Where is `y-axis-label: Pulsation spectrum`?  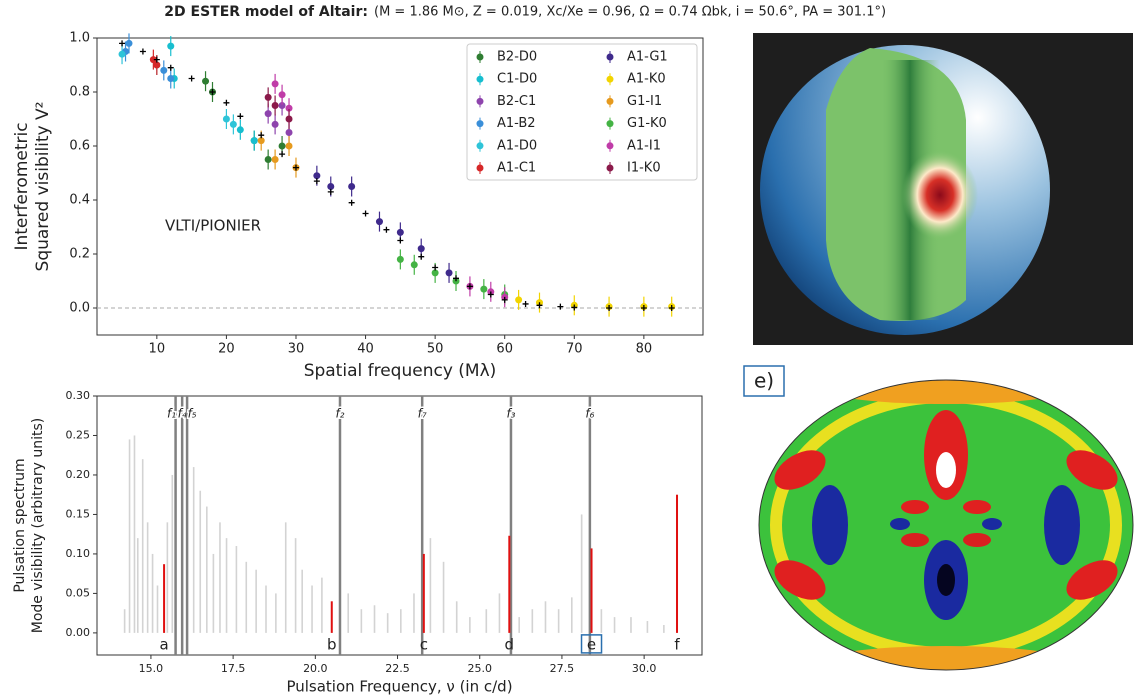
y-axis-label: Pulsation spectrum is located at coordinates (20, 525).